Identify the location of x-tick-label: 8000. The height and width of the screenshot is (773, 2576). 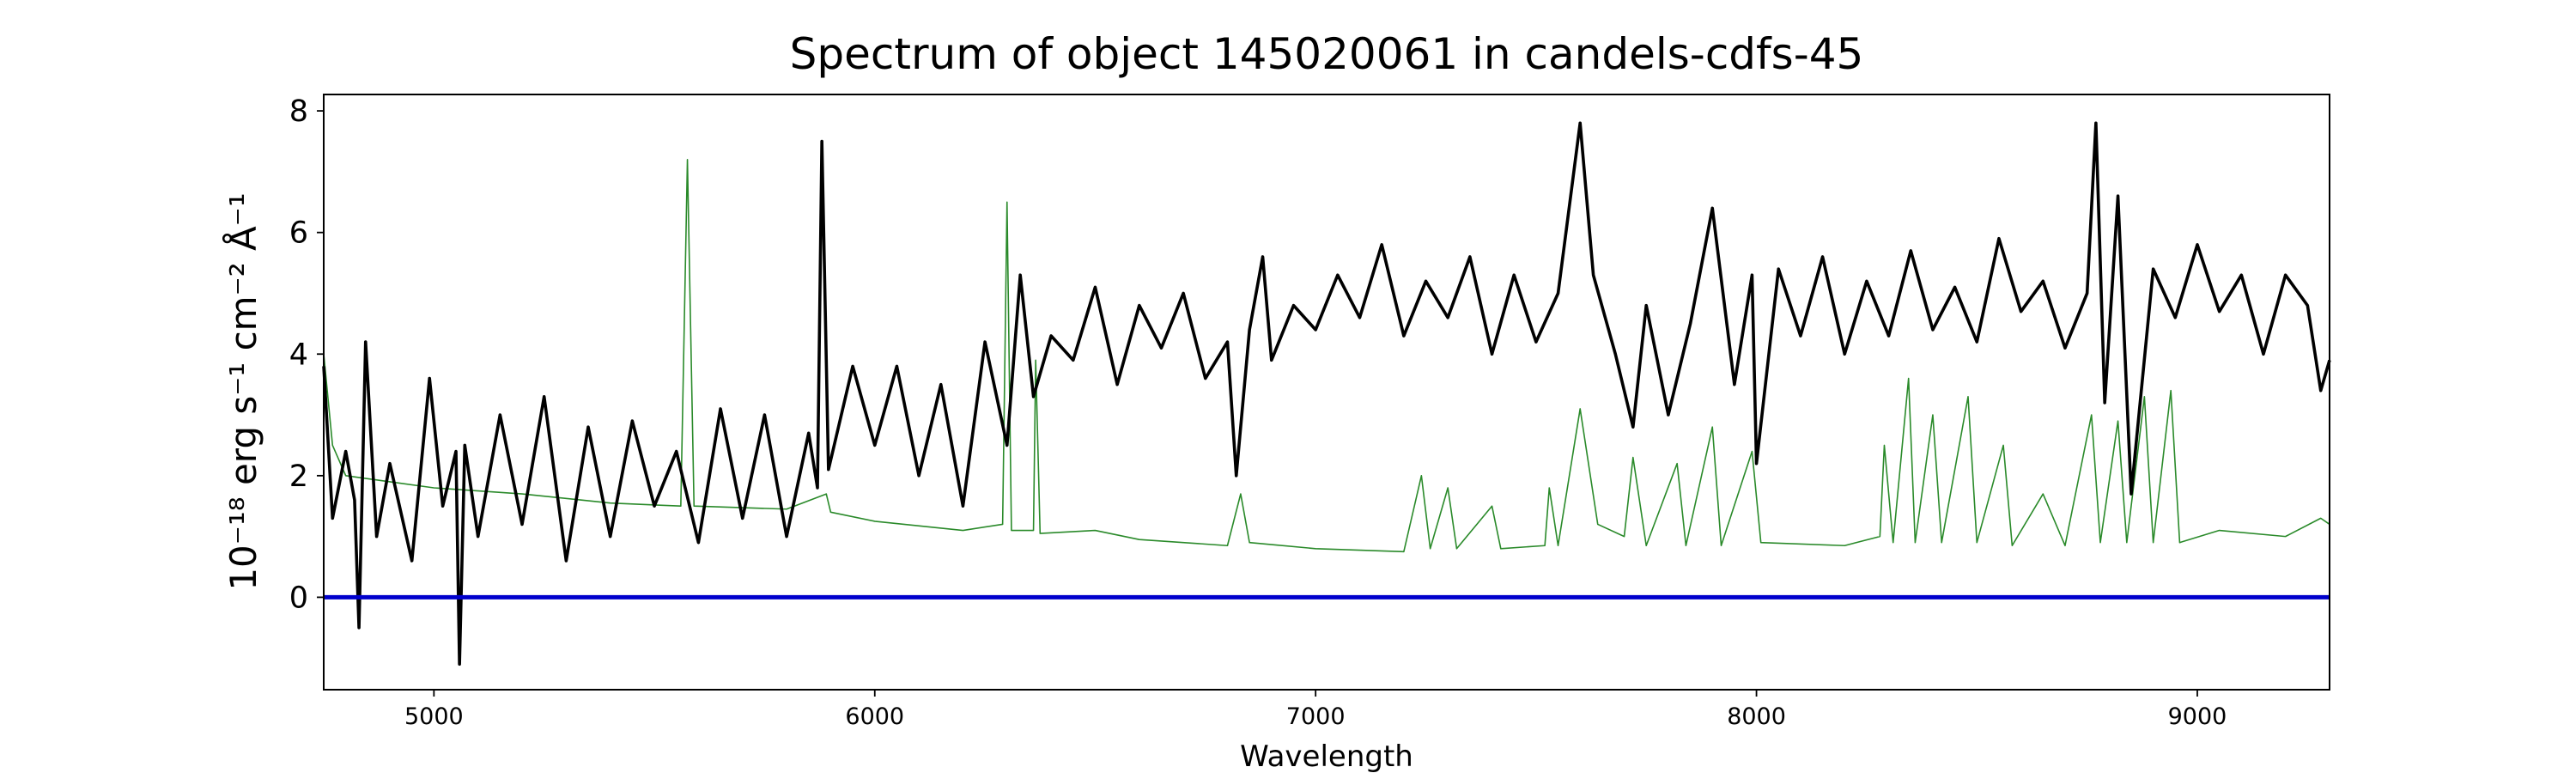
(1756, 716).